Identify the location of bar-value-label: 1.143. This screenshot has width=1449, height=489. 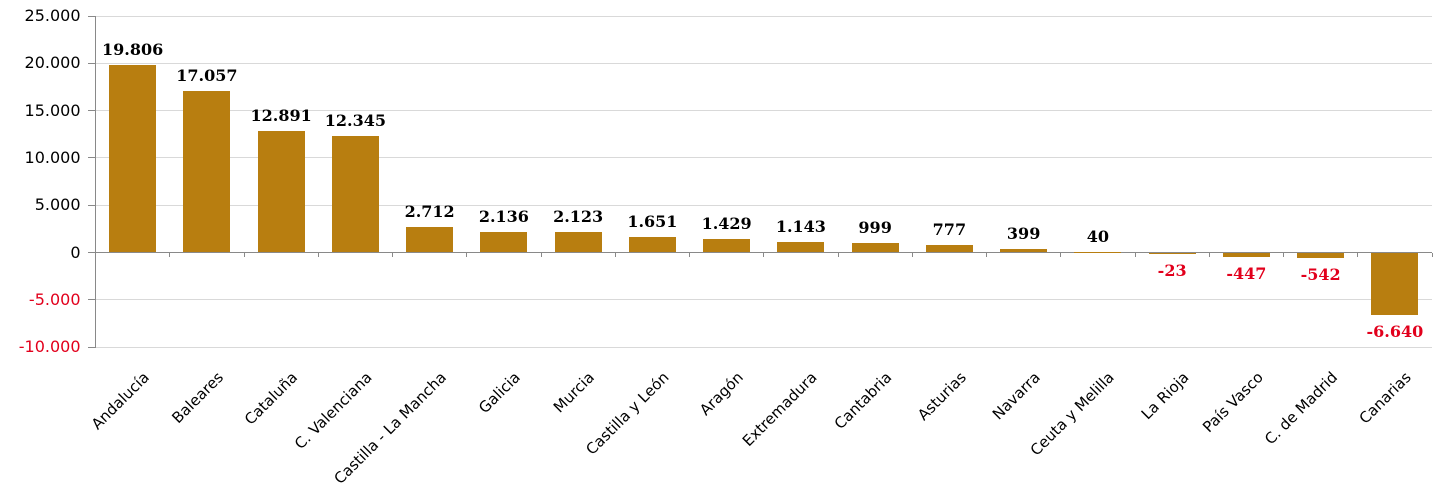
(800, 226).